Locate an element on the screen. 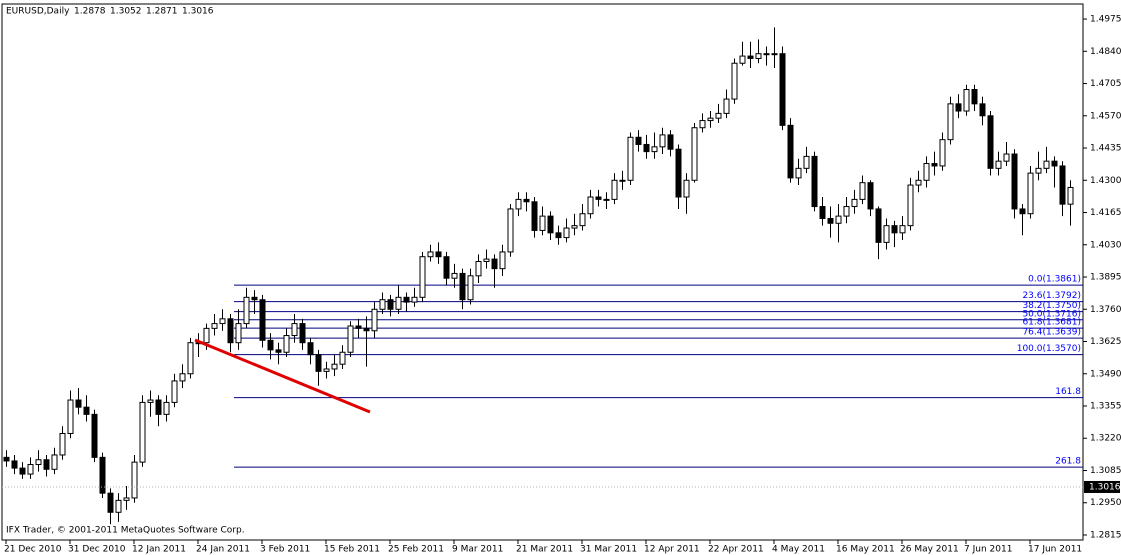 The image size is (1121, 555). header-value: 1.3016 is located at coordinates (198, 12).